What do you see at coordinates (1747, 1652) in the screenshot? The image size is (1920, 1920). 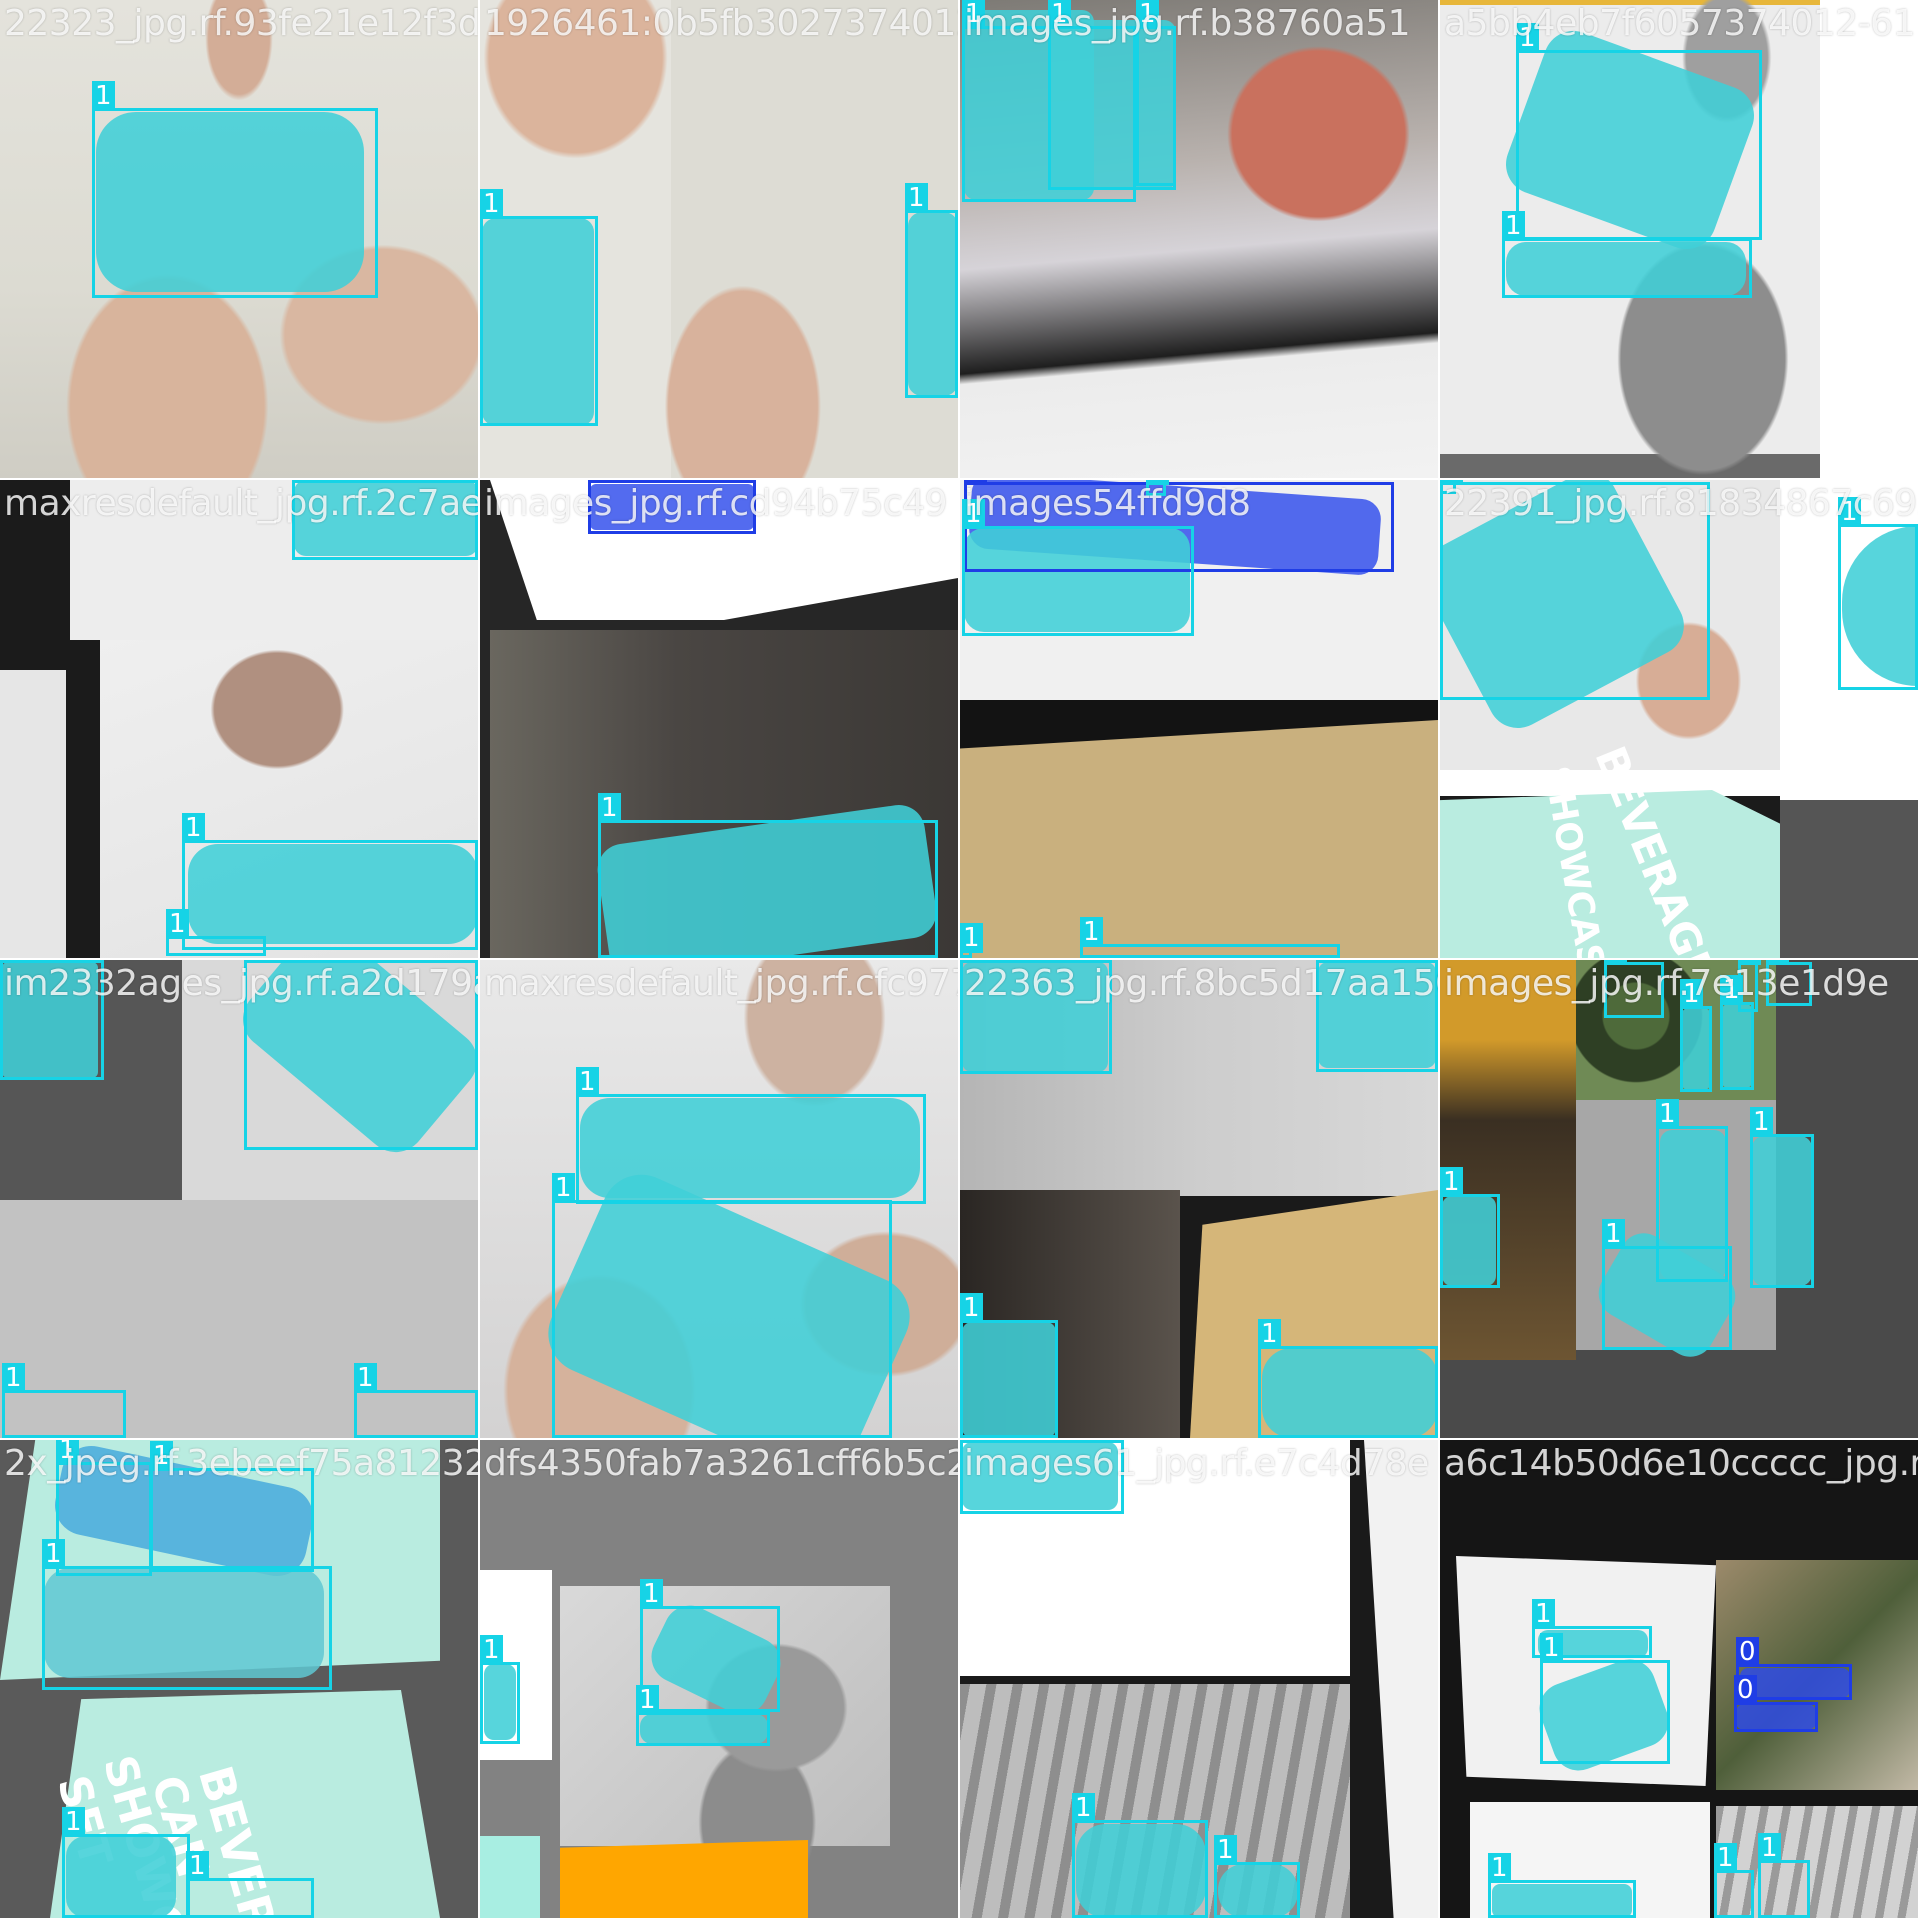 I see `class-label: 0` at bounding box center [1747, 1652].